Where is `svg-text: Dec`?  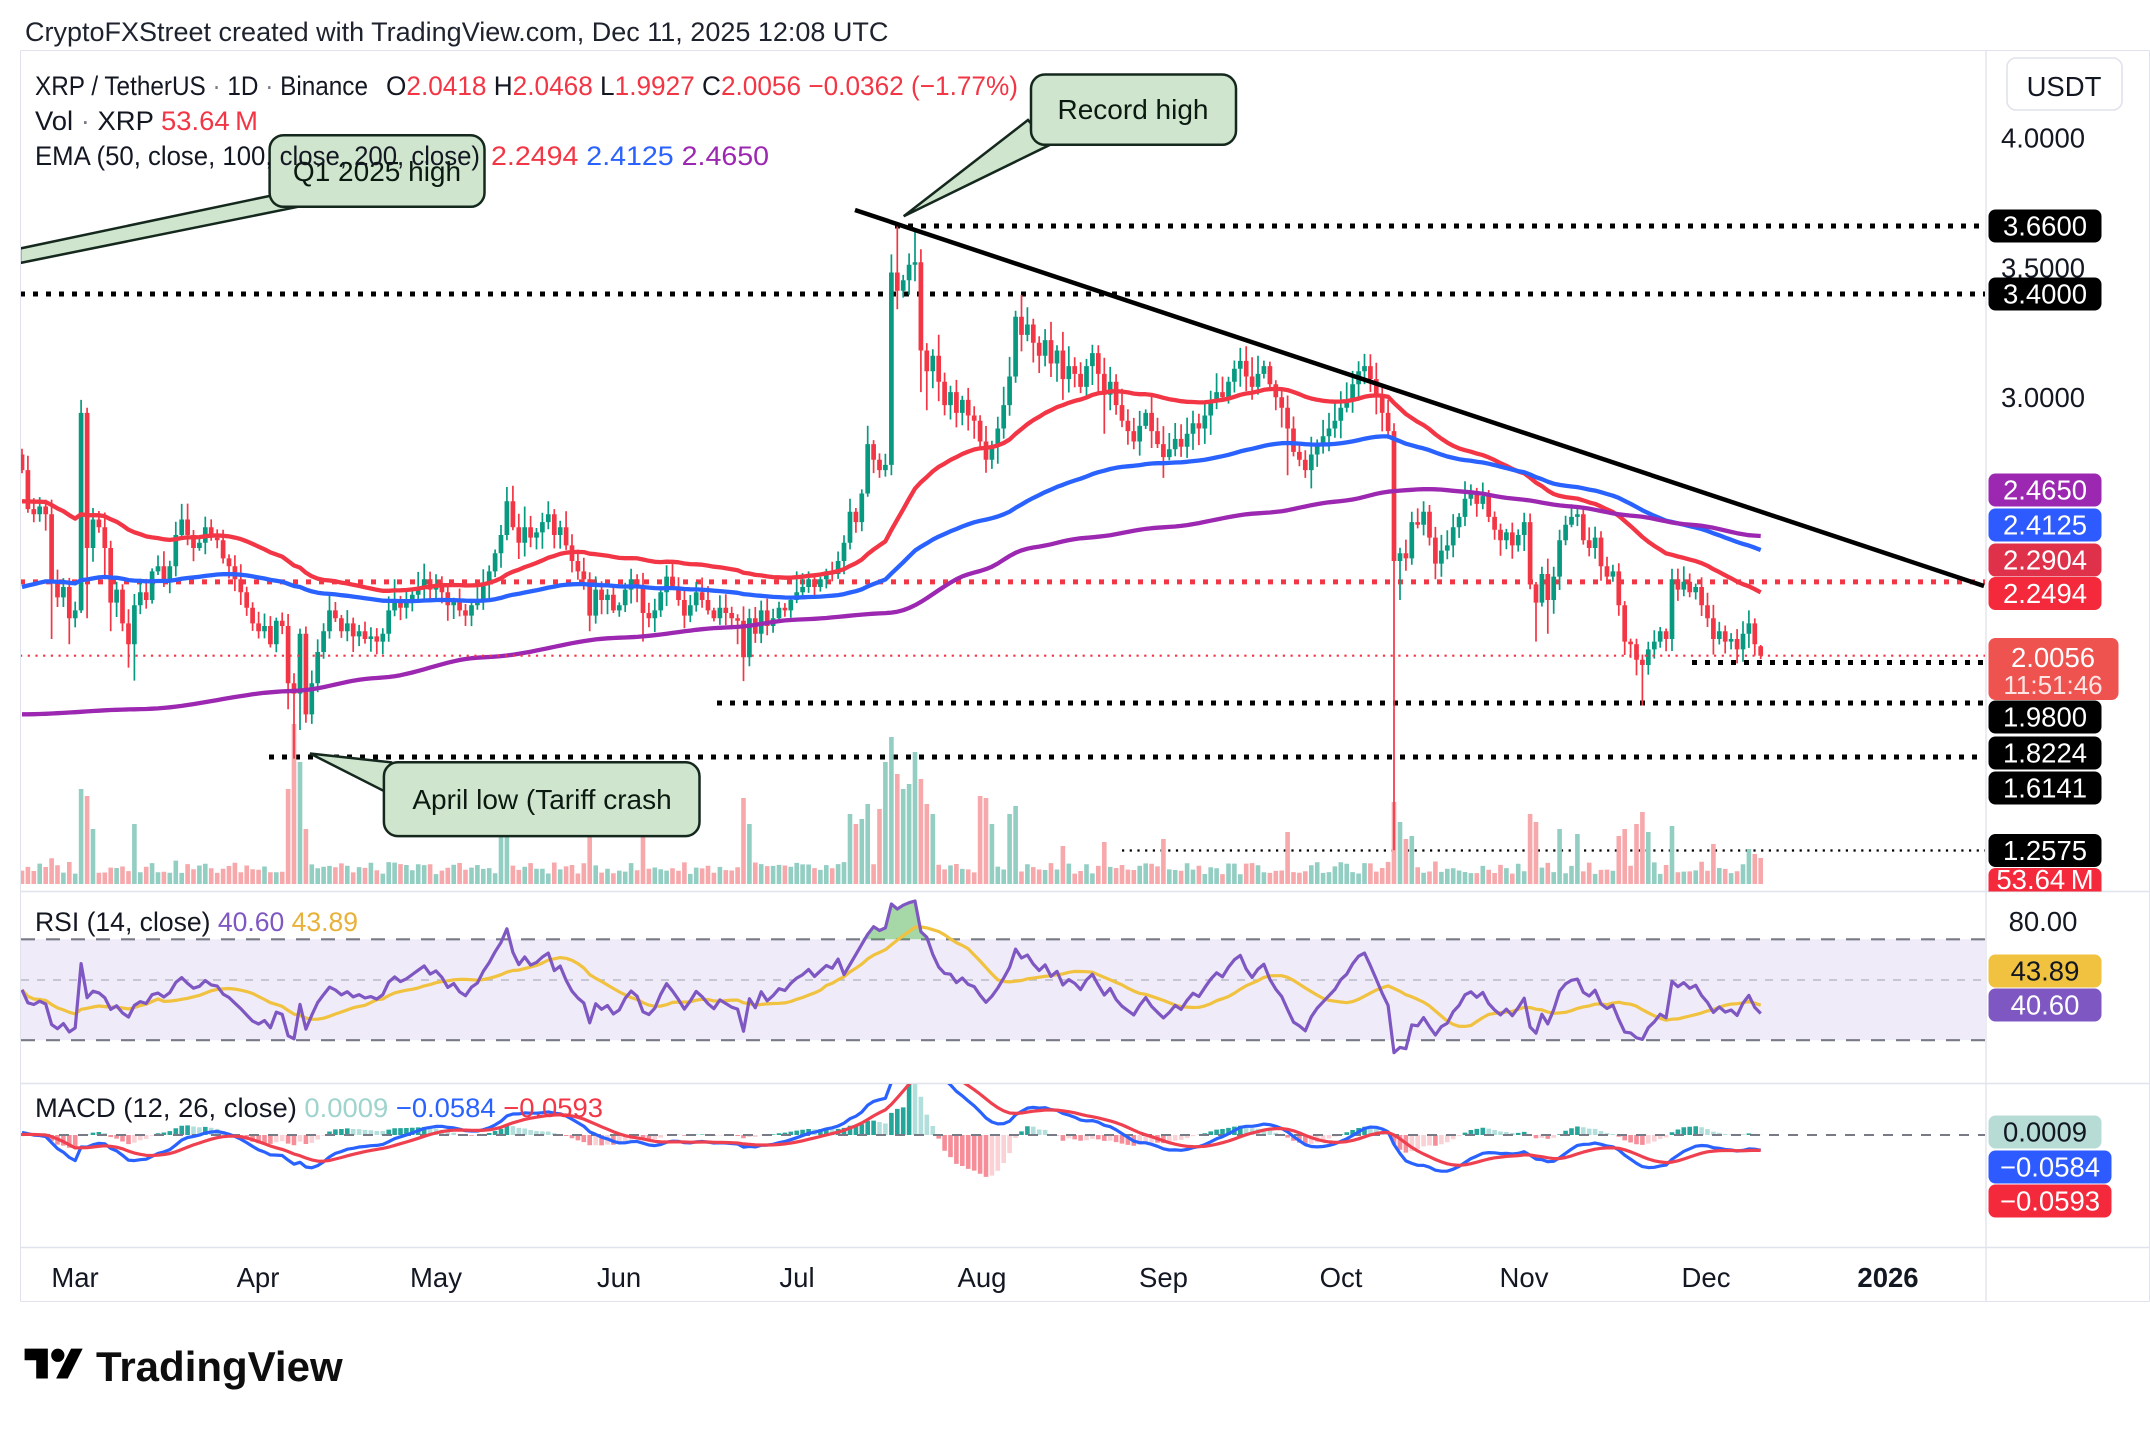 svg-text: Dec is located at coordinates (1706, 1277).